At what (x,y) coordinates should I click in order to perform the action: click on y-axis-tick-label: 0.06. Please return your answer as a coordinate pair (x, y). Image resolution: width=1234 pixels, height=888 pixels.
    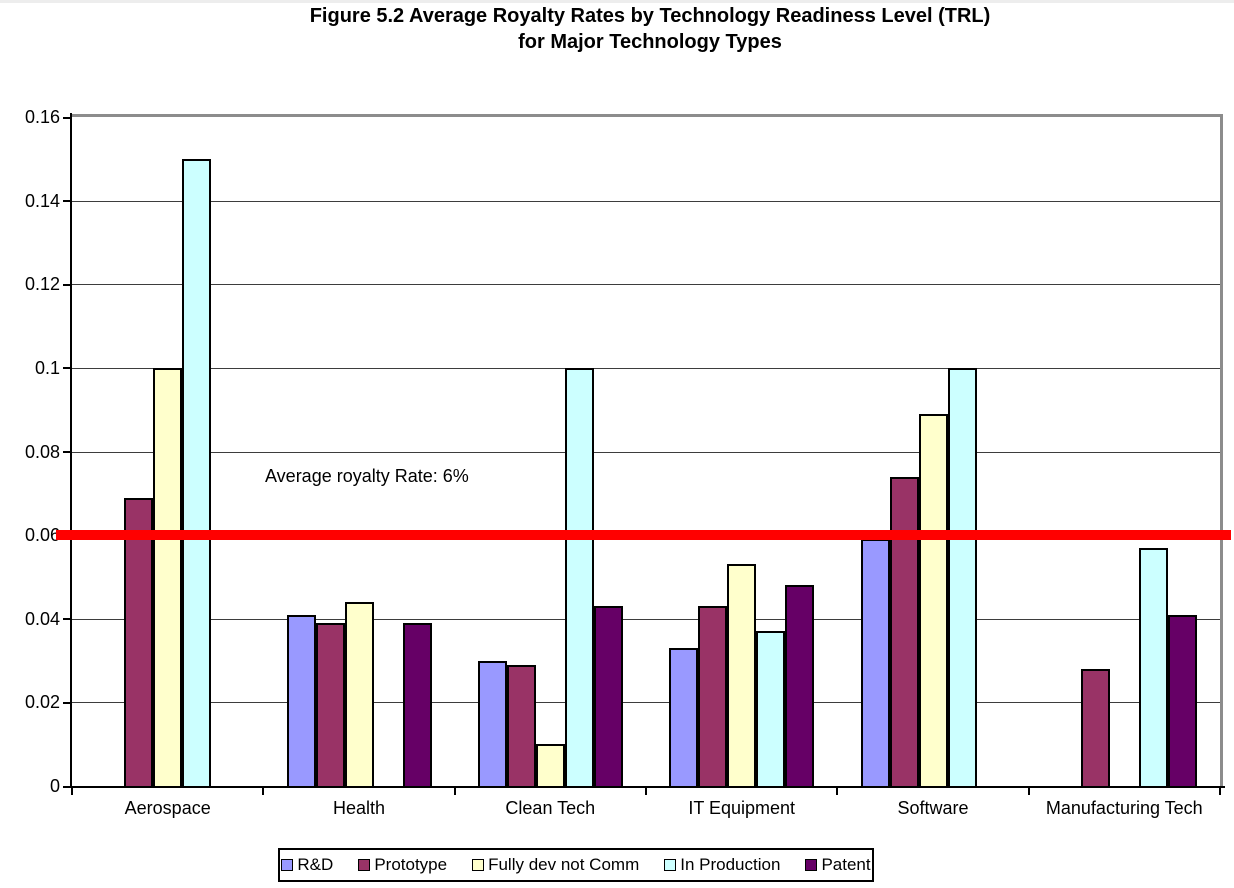
    Looking at the image, I should click on (42, 535).